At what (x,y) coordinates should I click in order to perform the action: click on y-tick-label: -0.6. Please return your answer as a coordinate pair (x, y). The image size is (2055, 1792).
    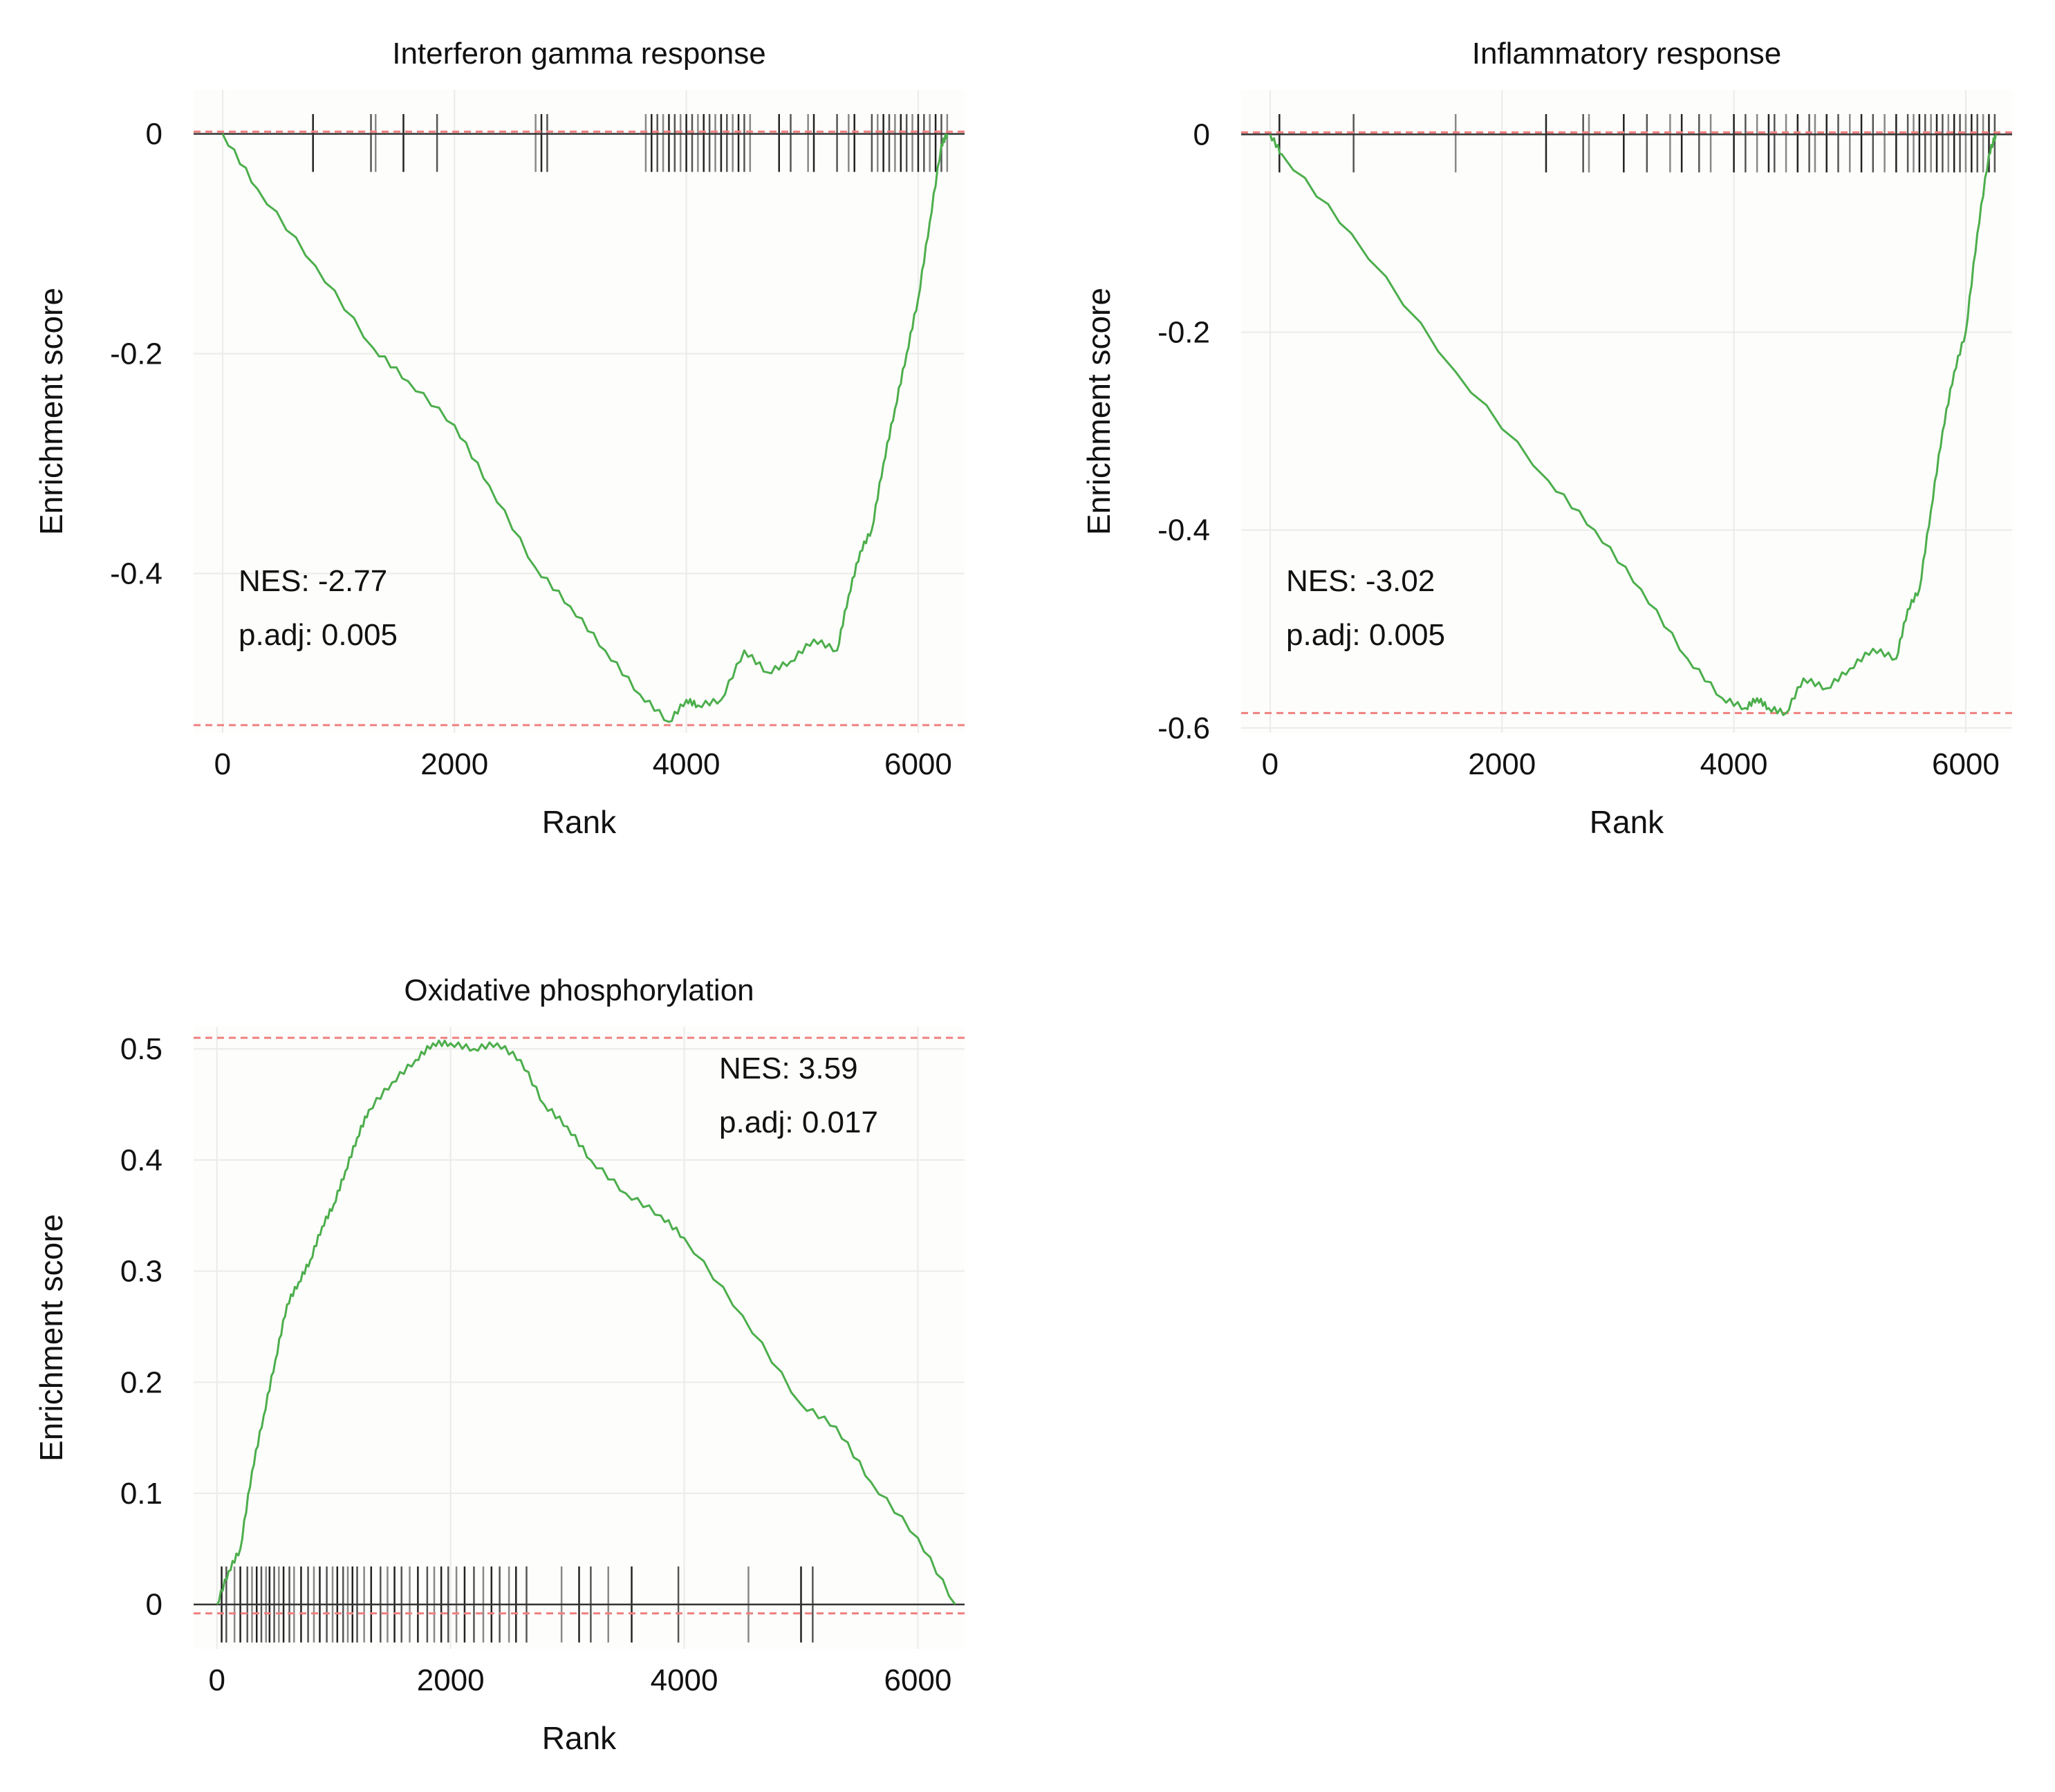
    Looking at the image, I should click on (1183, 728).